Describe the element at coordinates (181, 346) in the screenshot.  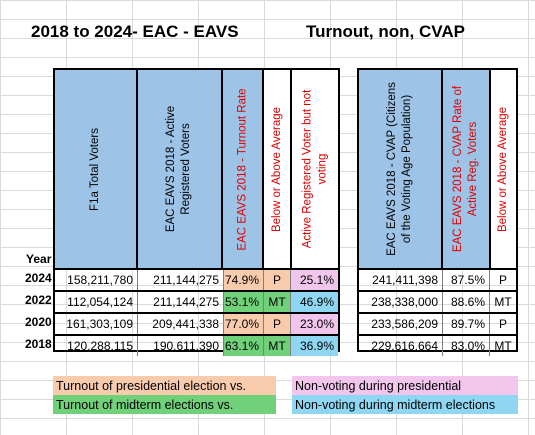
I see `cell-active: 190,611,390` at that location.